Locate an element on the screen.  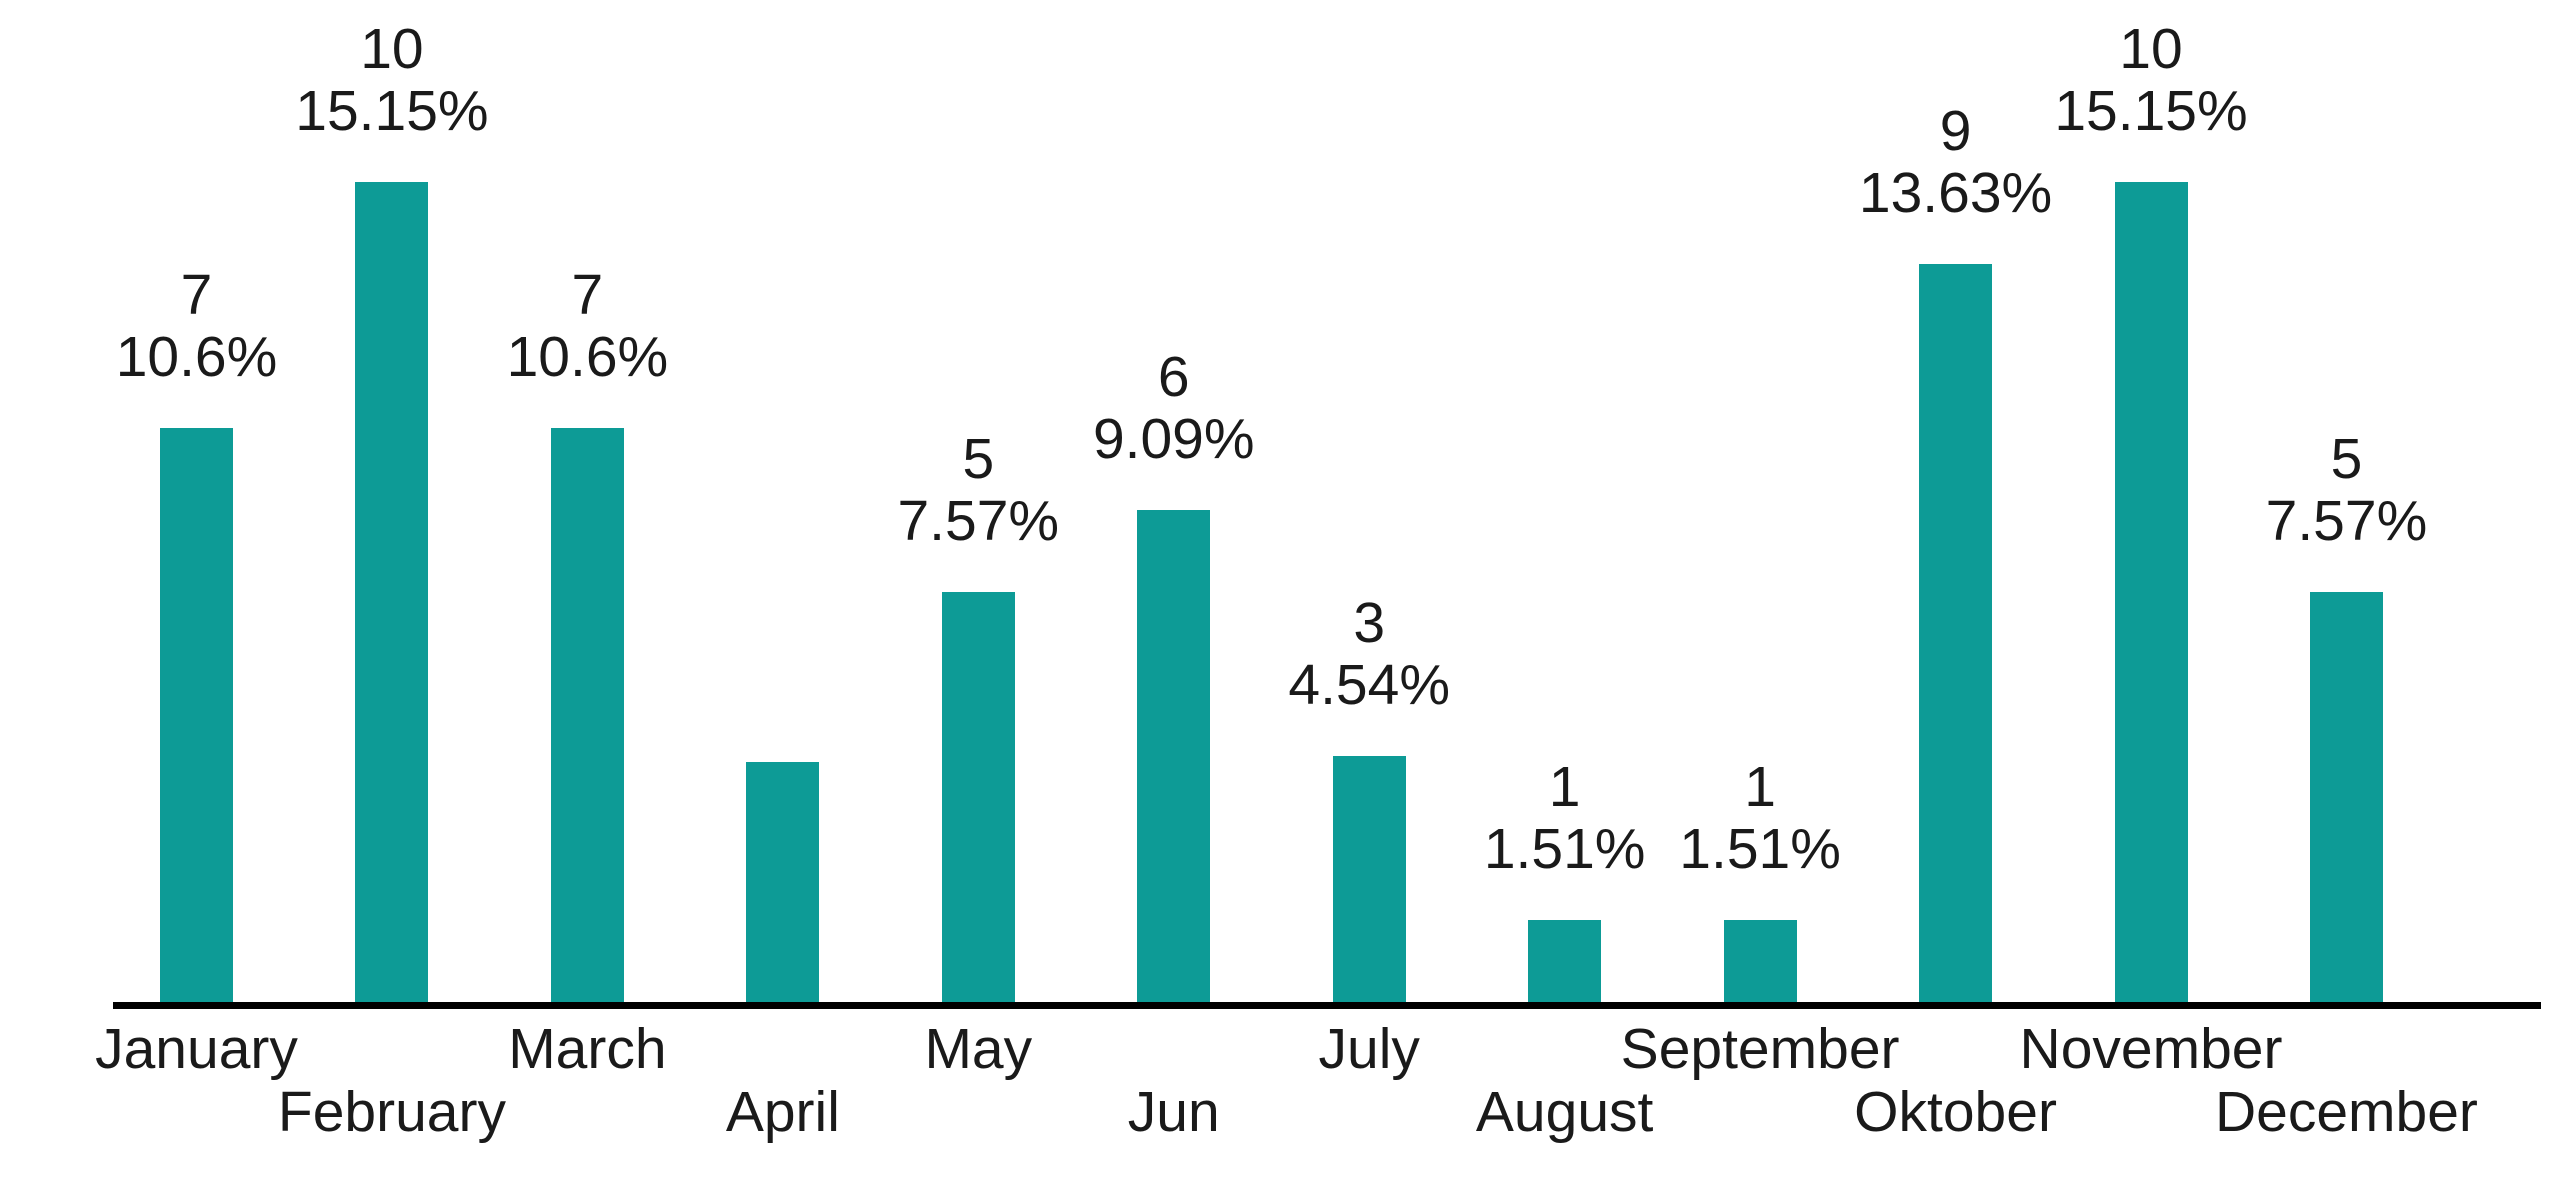
bar-december is located at coordinates (2346, 797).